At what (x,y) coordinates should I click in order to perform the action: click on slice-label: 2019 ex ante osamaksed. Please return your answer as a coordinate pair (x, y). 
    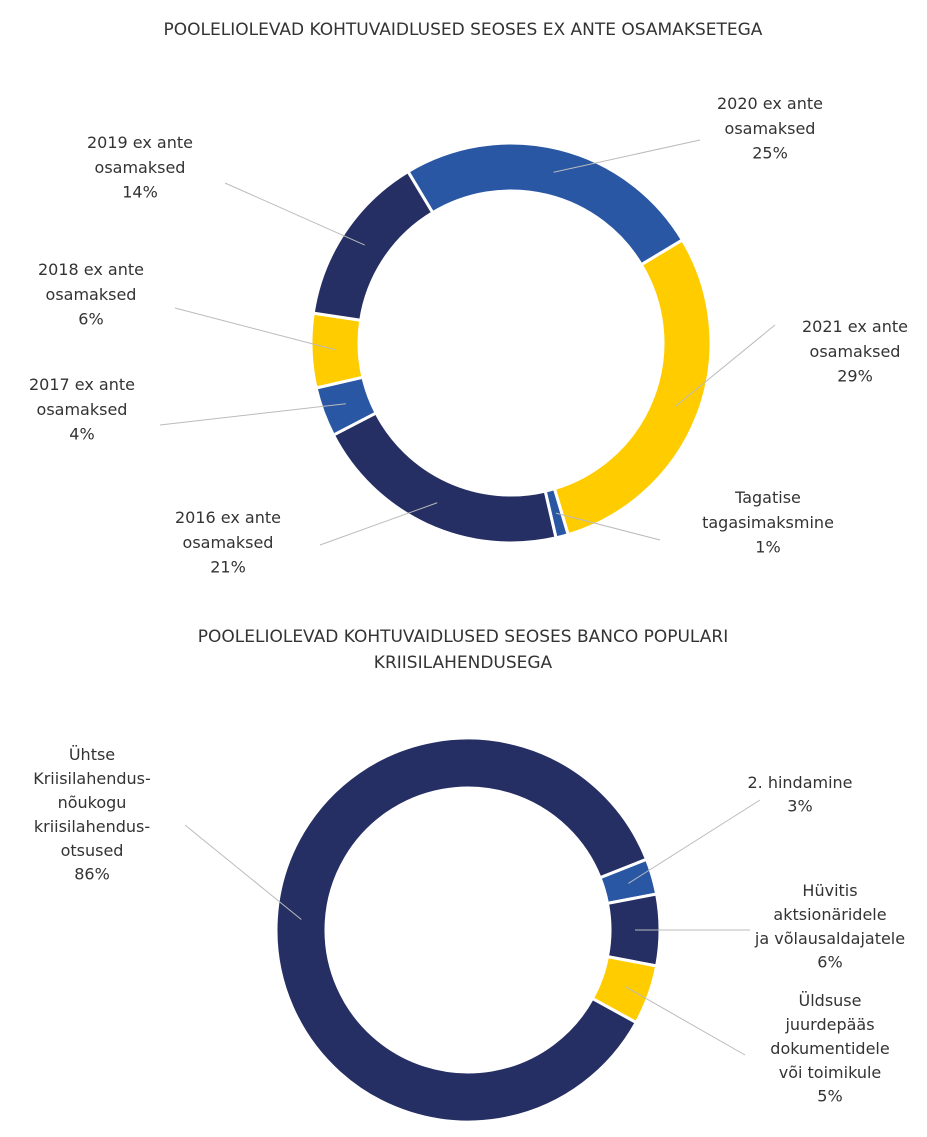
    Looking at the image, I should click on (140, 155).